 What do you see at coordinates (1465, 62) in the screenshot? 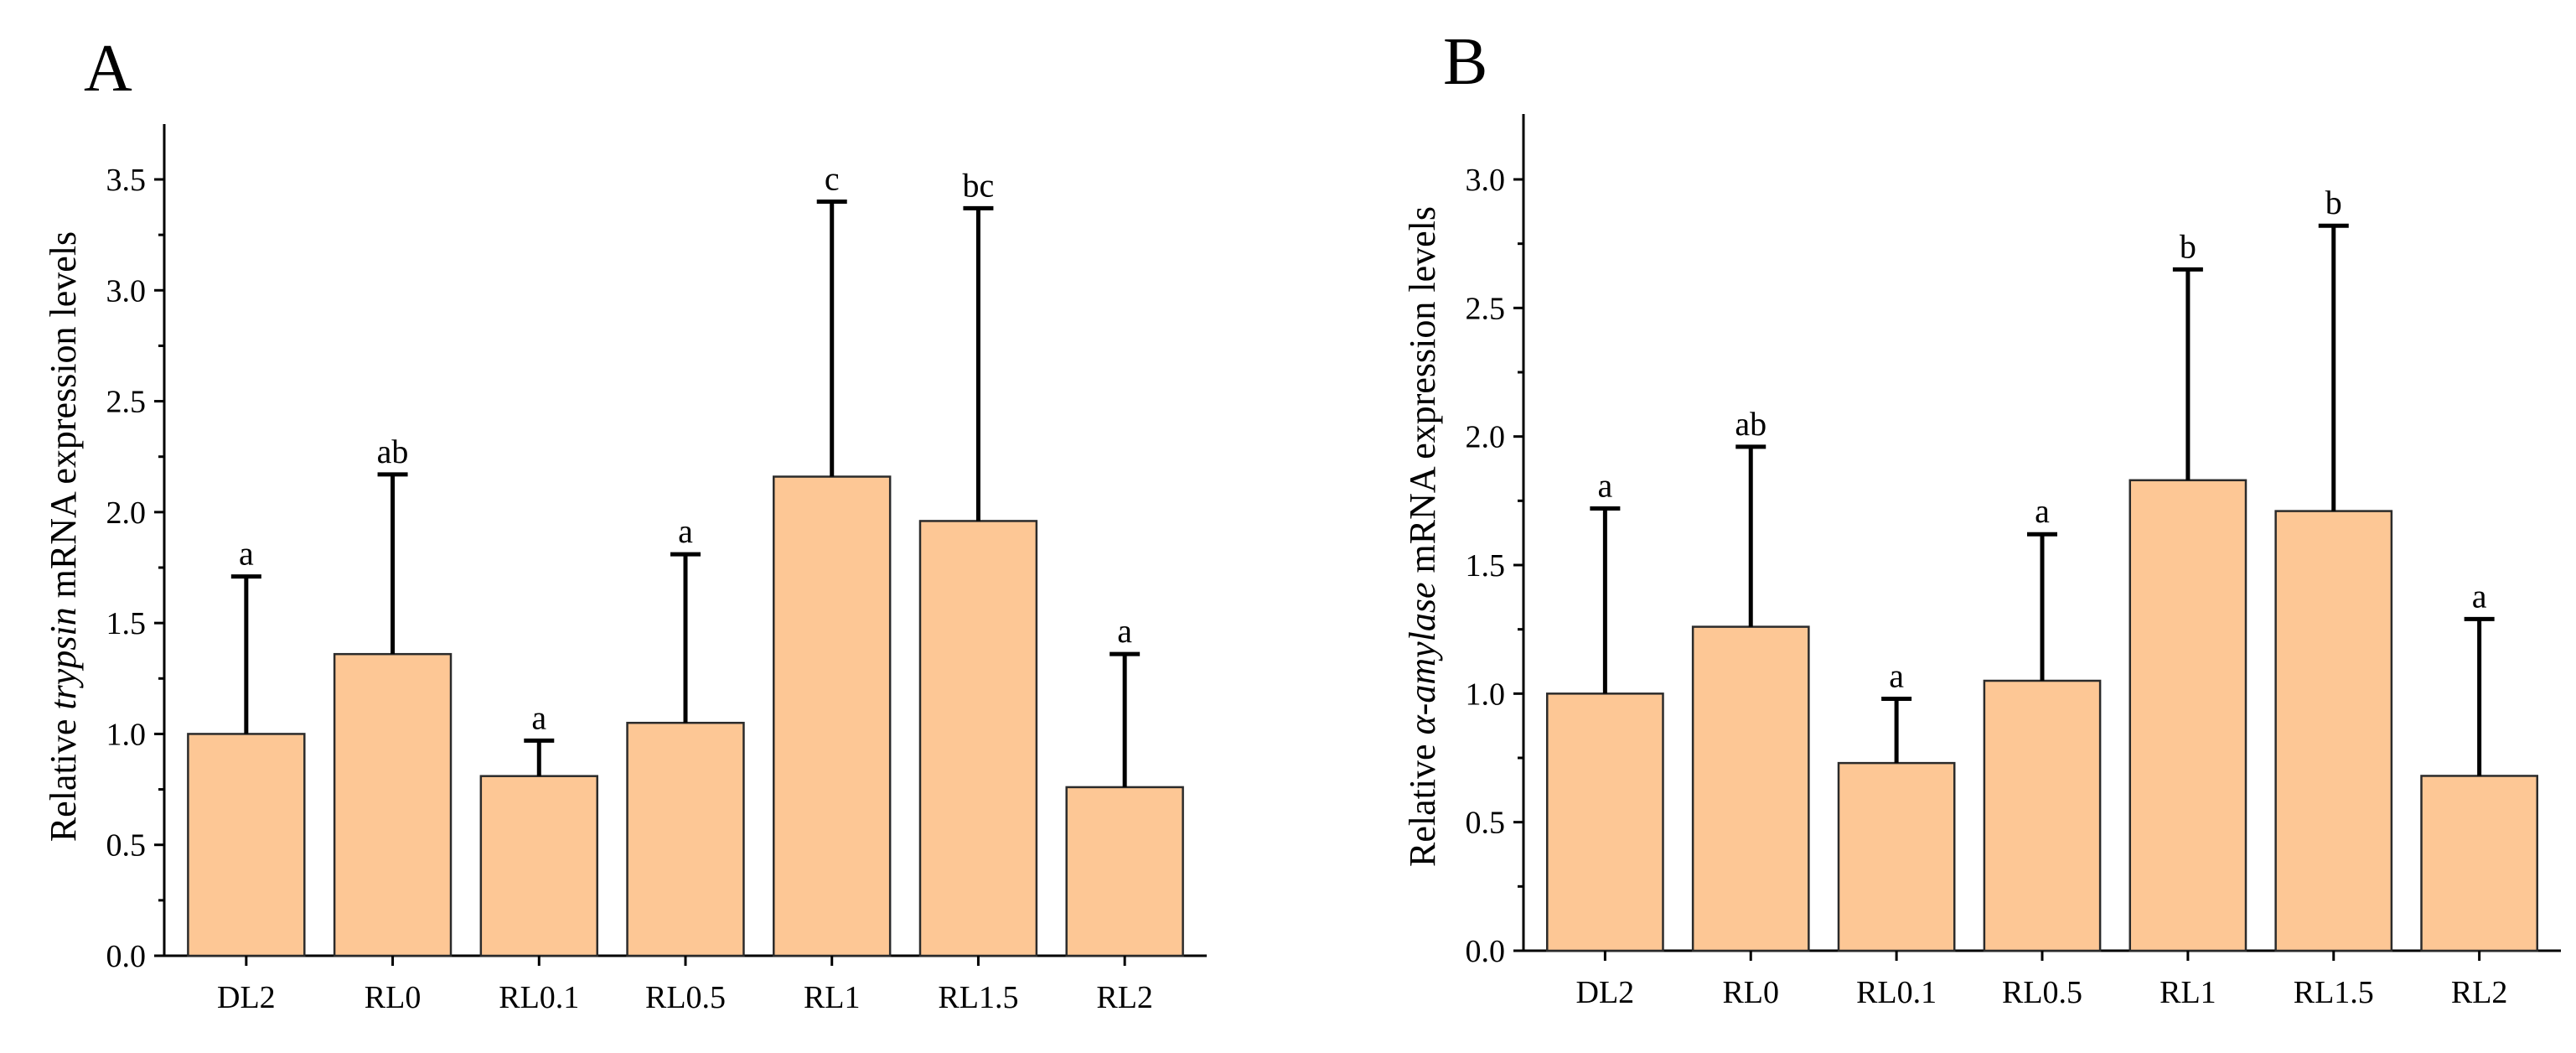
I see `panel-b-label: B` at bounding box center [1465, 62].